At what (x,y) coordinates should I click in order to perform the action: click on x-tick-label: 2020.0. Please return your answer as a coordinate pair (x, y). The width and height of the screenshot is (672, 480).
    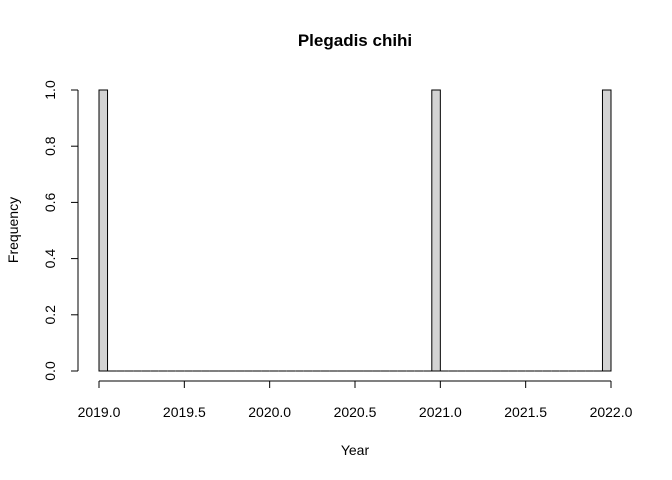
    Looking at the image, I should click on (269, 412).